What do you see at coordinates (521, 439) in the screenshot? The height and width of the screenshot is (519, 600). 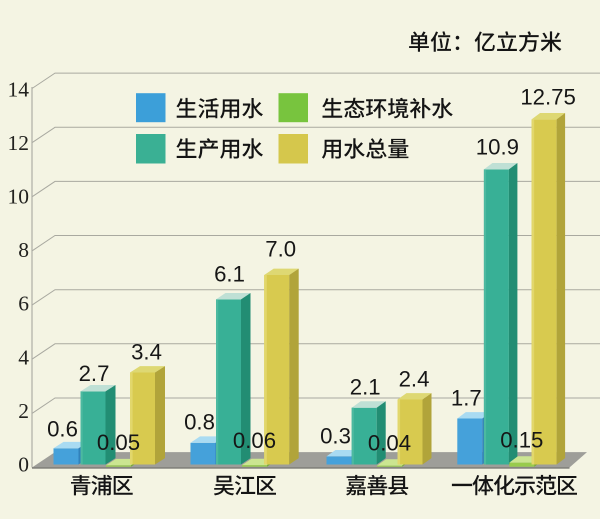 I see `svg-text: 0.15` at bounding box center [521, 439].